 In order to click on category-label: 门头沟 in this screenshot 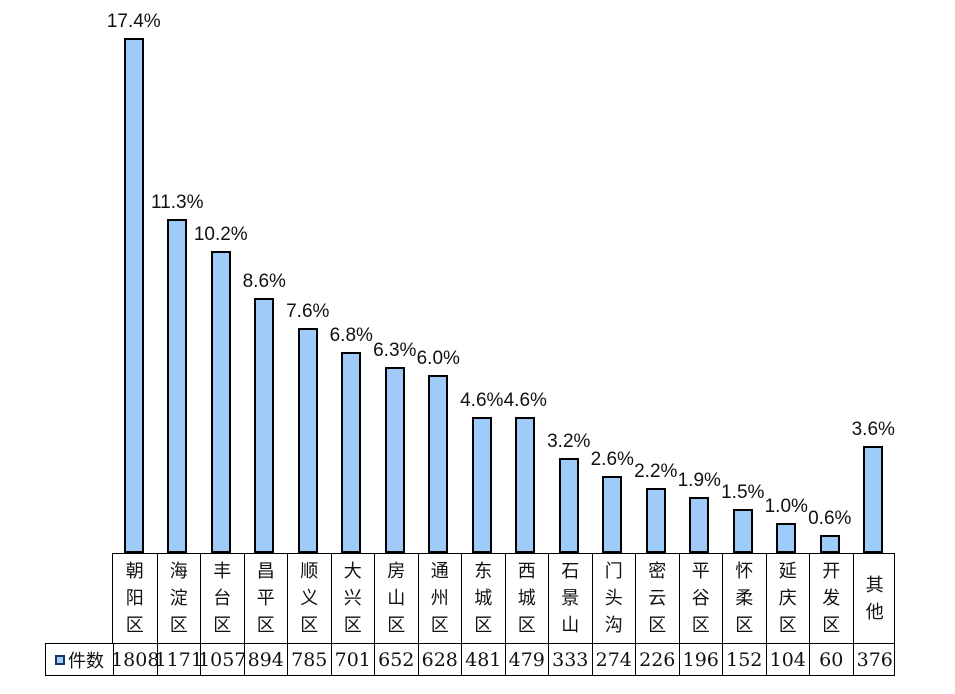, I will do `click(613, 598)`.